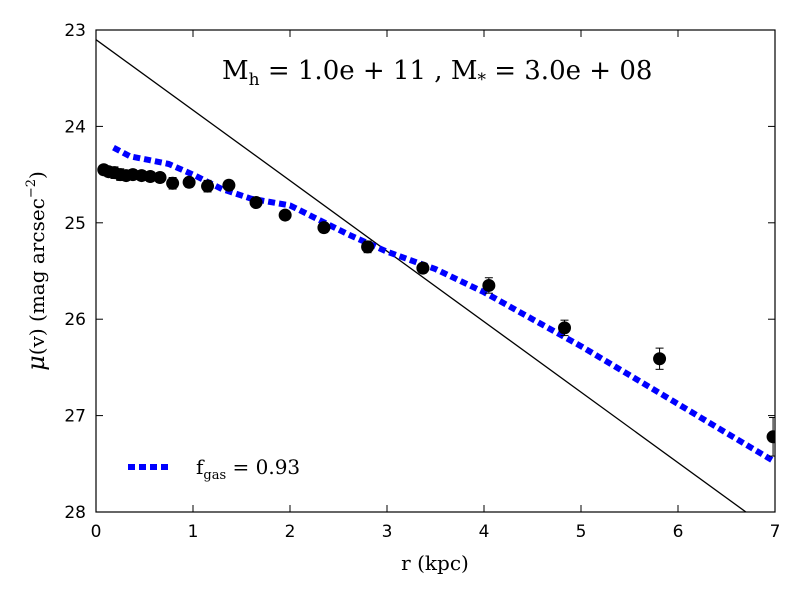 Image resolution: width=800 pixels, height=600 pixels. I want to click on x-axis-label: r (kpc), so click(435, 563).